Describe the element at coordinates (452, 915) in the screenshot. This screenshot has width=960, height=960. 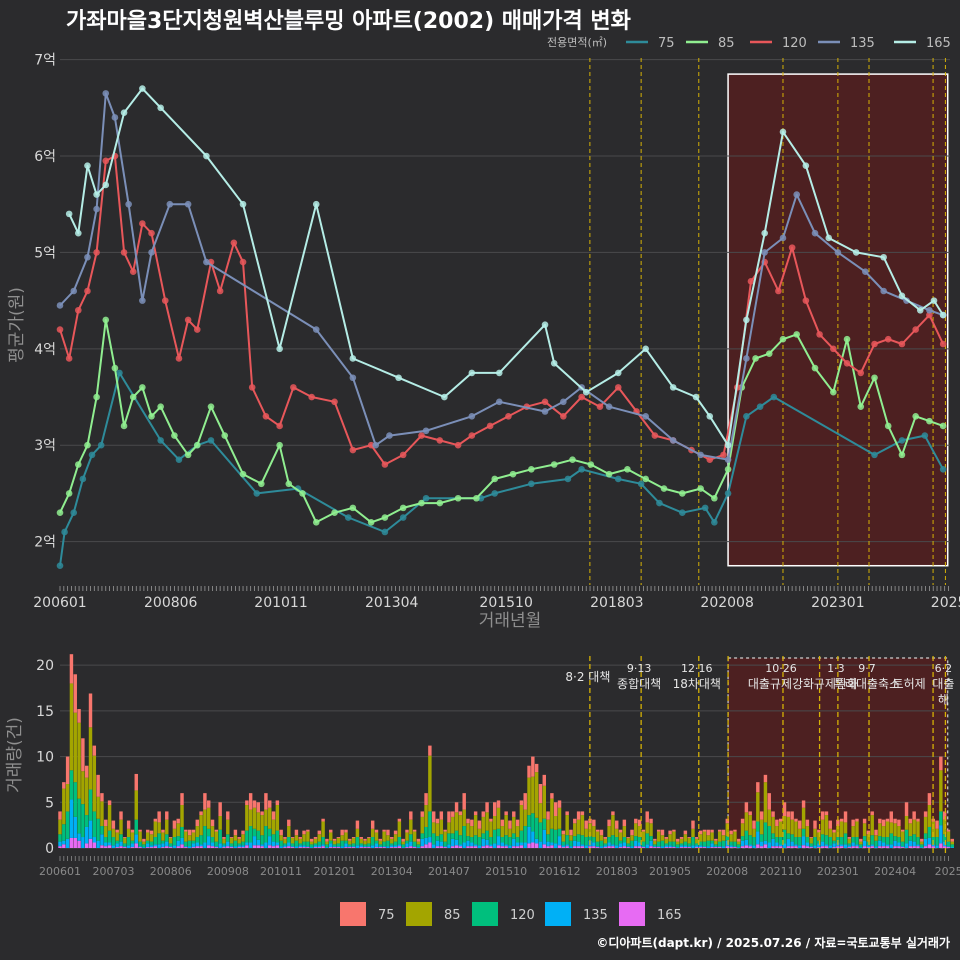
I see `bar-legend-label-85: 85` at that location.